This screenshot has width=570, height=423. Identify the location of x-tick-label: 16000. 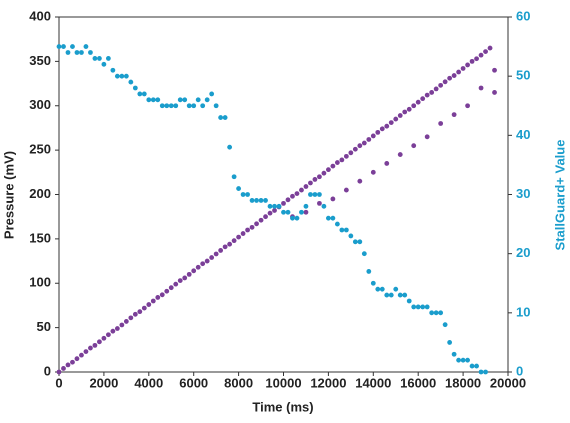
(418, 382).